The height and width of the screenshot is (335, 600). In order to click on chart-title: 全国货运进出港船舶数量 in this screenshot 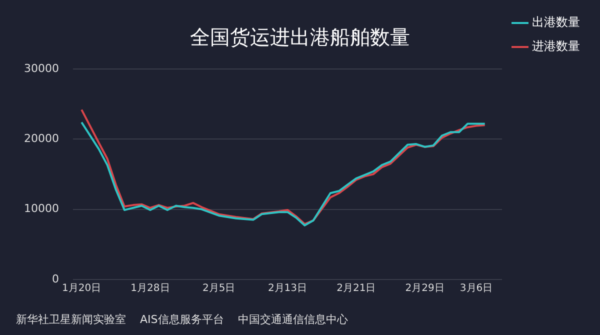, I will do `click(300, 37)`.